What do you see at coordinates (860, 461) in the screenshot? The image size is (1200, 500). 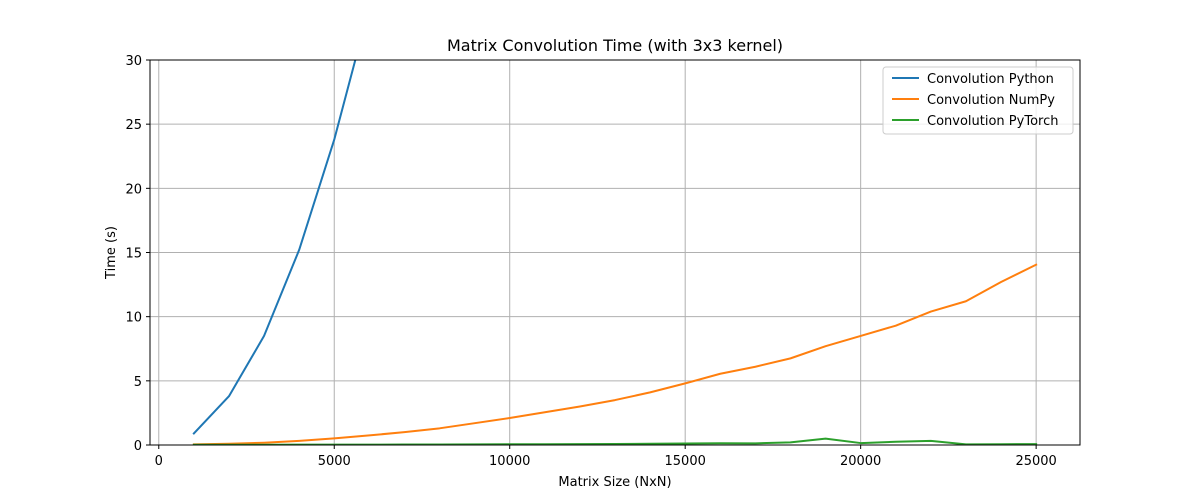 I see `x-tick-label: 20000` at bounding box center [860, 461].